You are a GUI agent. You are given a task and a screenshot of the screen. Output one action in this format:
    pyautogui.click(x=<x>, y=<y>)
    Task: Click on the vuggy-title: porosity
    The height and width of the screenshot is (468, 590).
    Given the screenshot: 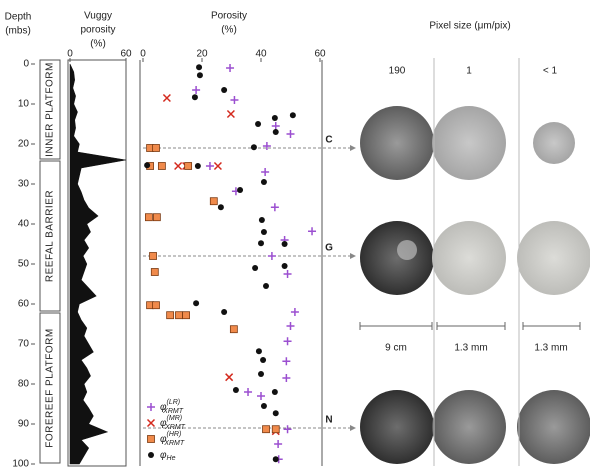 What is the action you would take?
    pyautogui.click(x=97, y=30)
    